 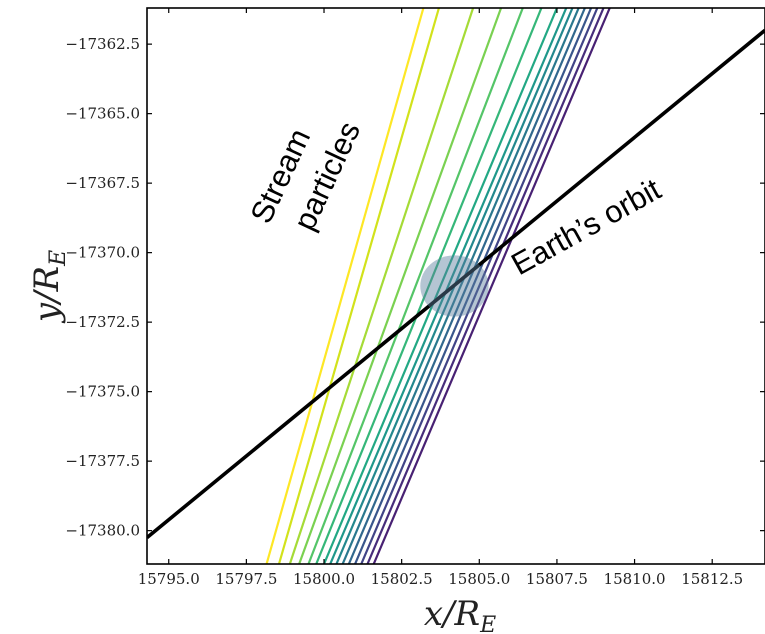 What do you see at coordinates (712, 579) in the screenshot?
I see `x-tick-label: 15812.5` at bounding box center [712, 579].